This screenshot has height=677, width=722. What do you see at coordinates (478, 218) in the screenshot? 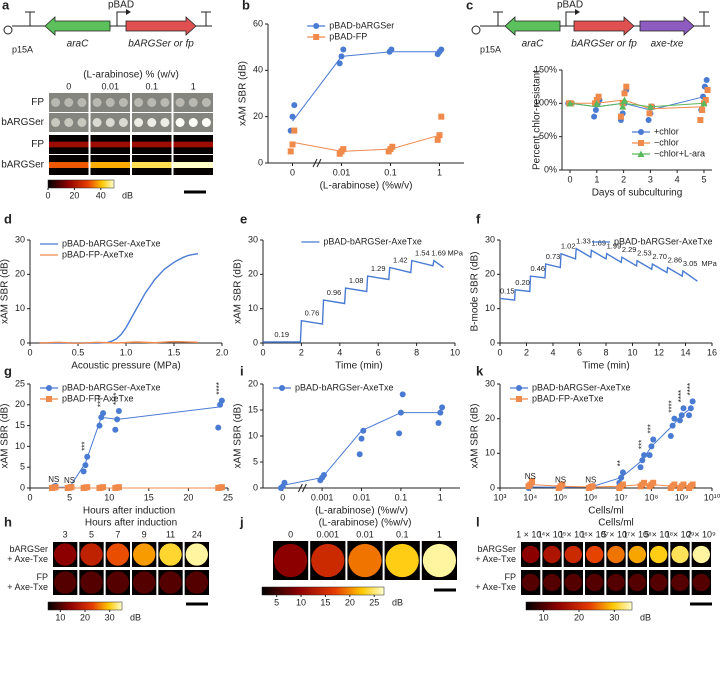
I see `panel-letter: f` at bounding box center [478, 218].